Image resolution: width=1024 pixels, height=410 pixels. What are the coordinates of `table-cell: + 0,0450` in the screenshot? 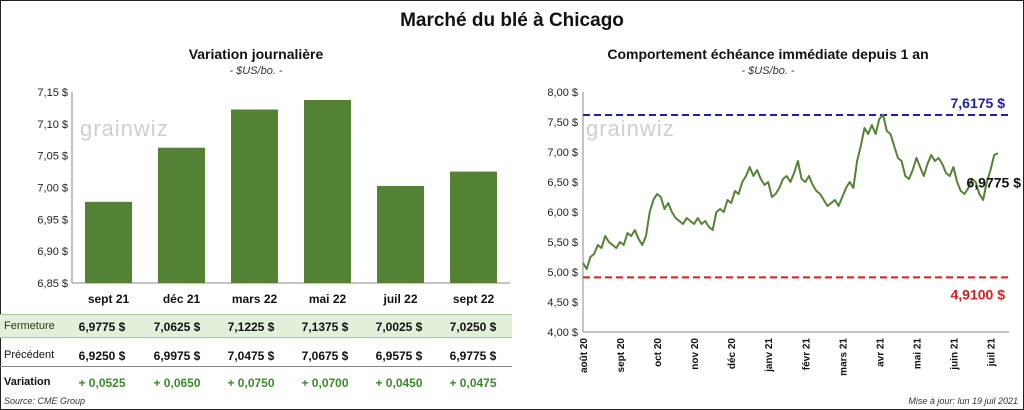 It's located at (399, 383).